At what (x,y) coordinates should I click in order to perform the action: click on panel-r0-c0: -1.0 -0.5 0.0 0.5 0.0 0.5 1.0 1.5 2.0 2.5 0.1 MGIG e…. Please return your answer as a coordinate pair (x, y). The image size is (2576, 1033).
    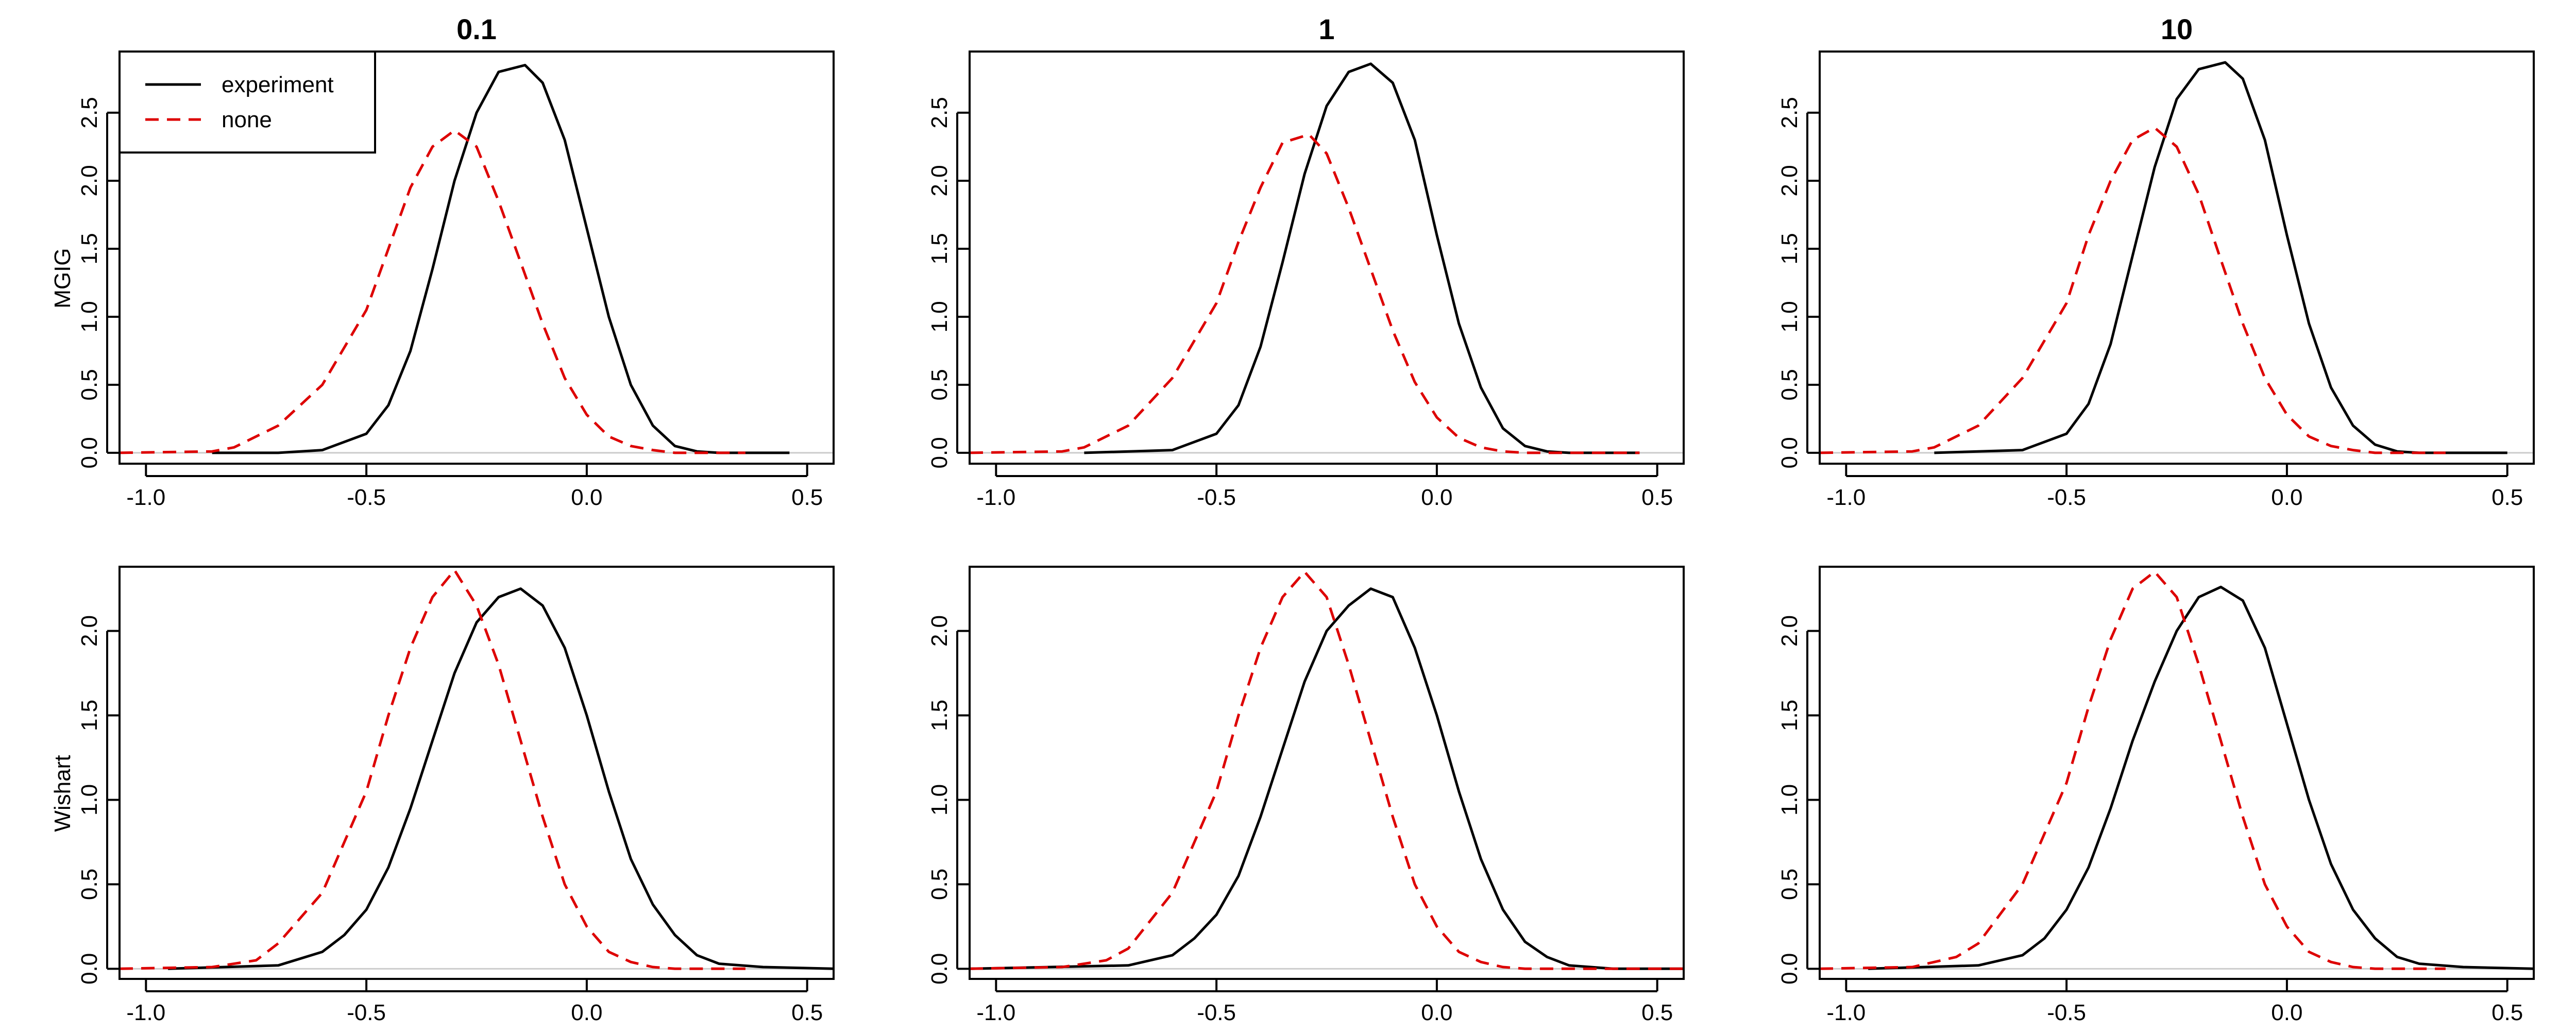
    Looking at the image, I should click on (442, 262).